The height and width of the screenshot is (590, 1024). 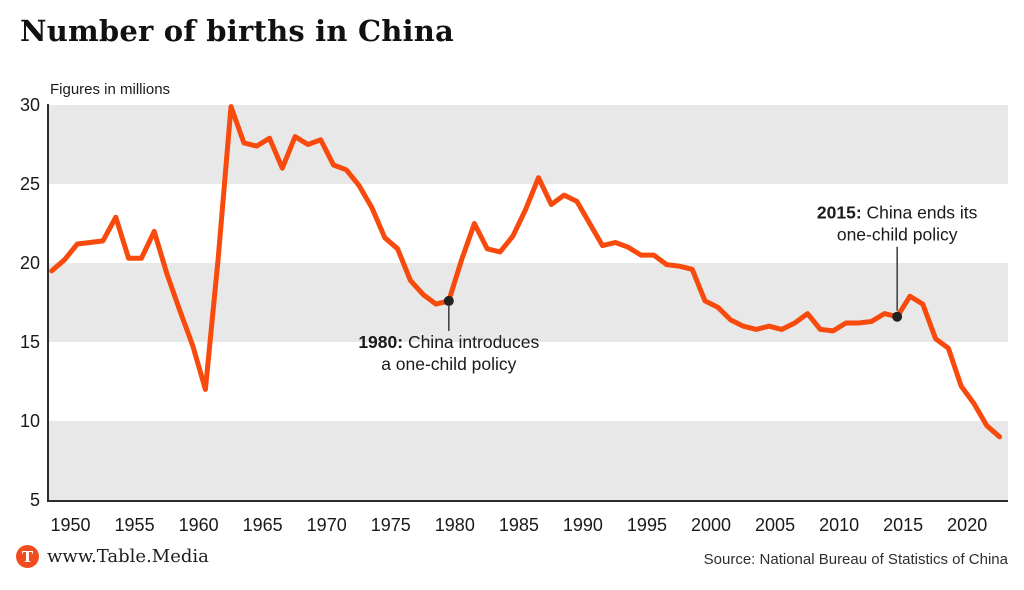 What do you see at coordinates (30, 342) in the screenshot?
I see `y-tick-label: 15` at bounding box center [30, 342].